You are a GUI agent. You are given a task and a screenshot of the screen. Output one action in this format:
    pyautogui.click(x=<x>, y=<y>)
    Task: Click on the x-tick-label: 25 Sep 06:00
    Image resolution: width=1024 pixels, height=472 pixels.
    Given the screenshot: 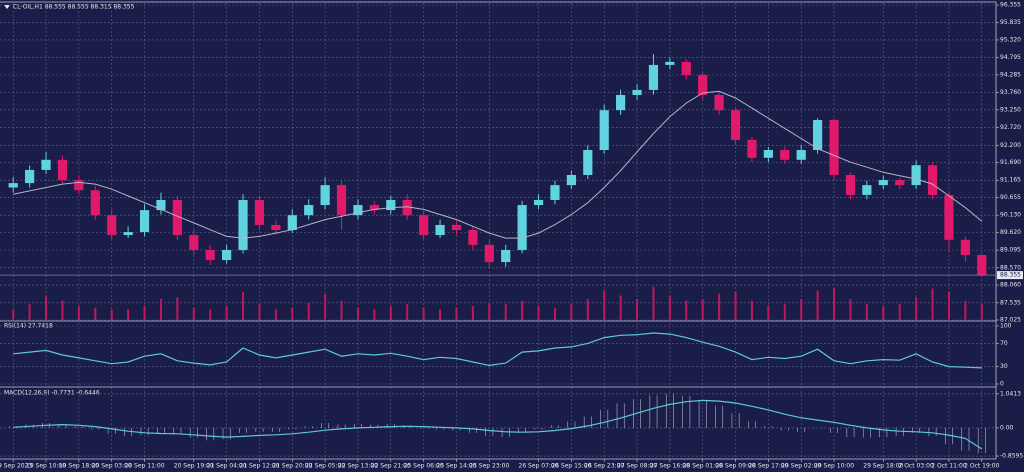 What is the action you would take?
    pyautogui.click(x=424, y=466)
    